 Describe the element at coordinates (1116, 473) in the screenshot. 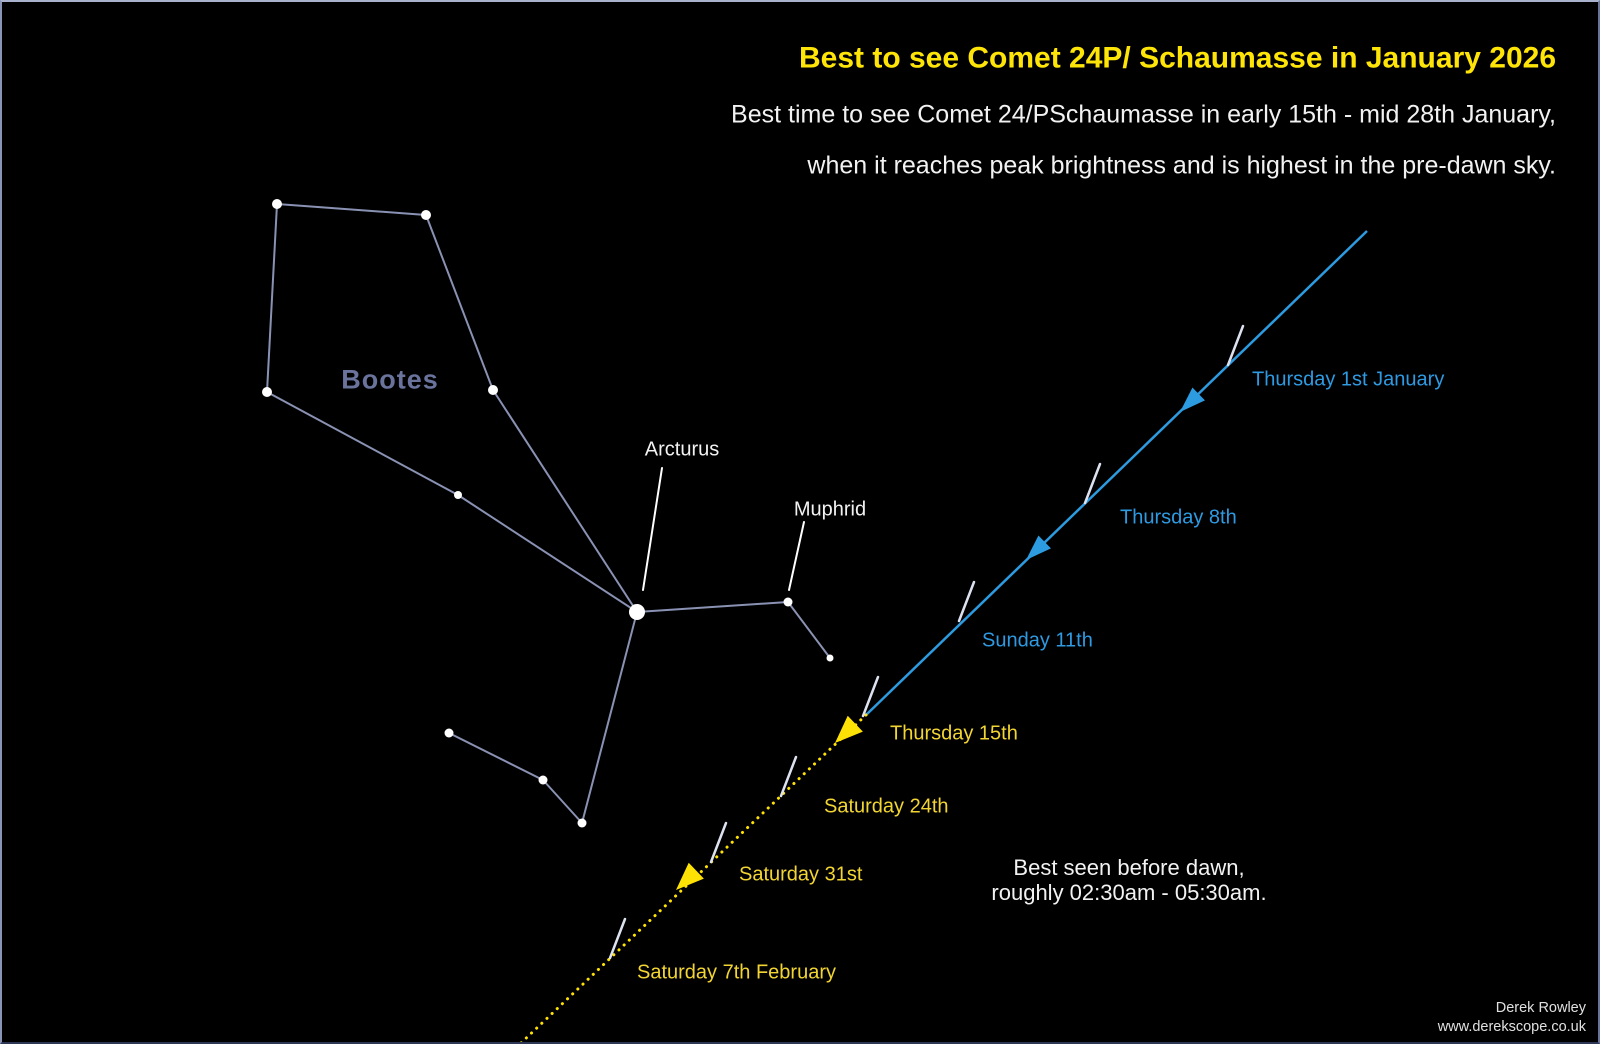

I see `comet-path-blue` at that location.